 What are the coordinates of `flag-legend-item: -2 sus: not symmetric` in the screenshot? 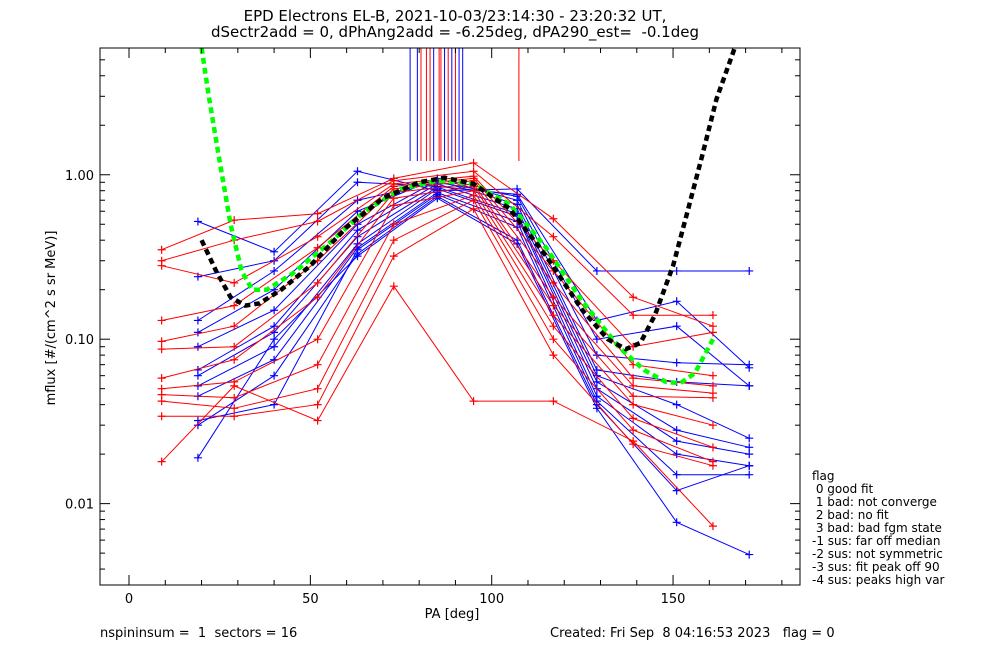 It's located at (877, 554).